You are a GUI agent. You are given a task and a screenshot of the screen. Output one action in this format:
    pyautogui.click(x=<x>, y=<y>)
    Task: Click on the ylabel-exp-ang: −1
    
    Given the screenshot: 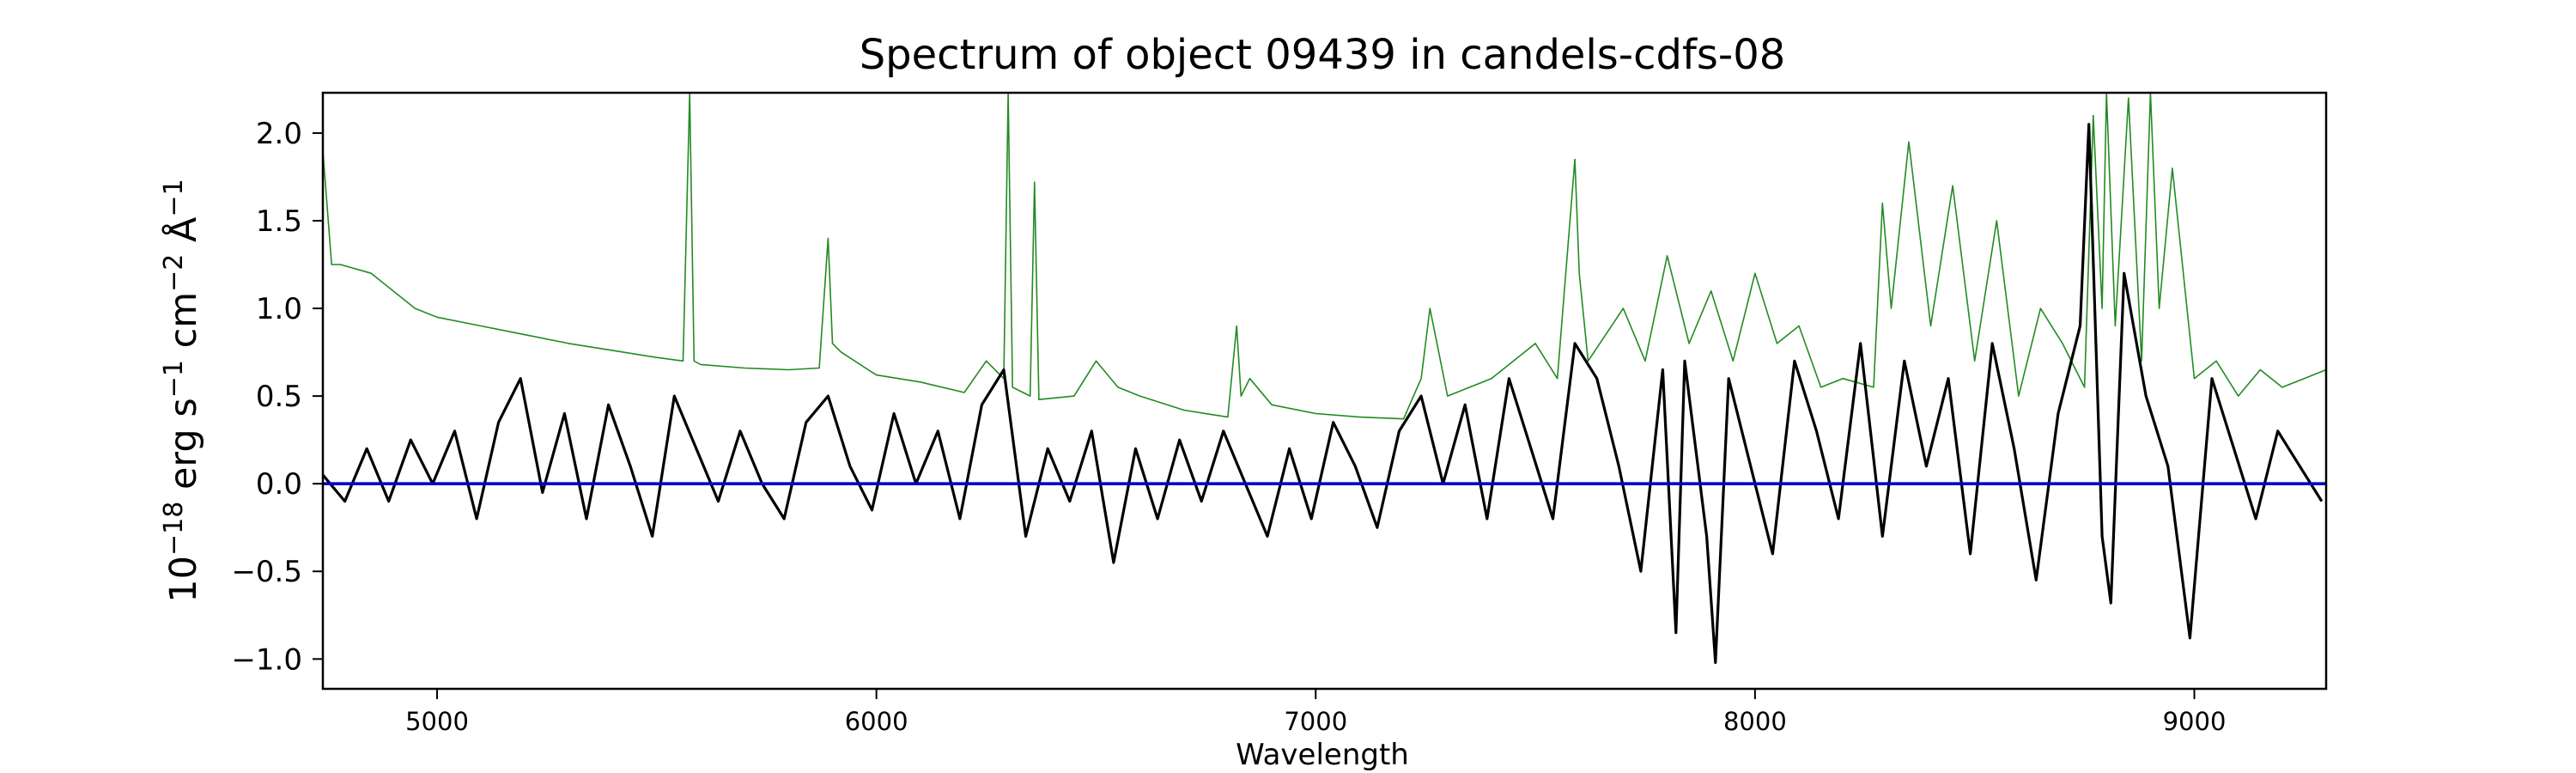 What is the action you would take?
    pyautogui.click(x=174, y=197)
    